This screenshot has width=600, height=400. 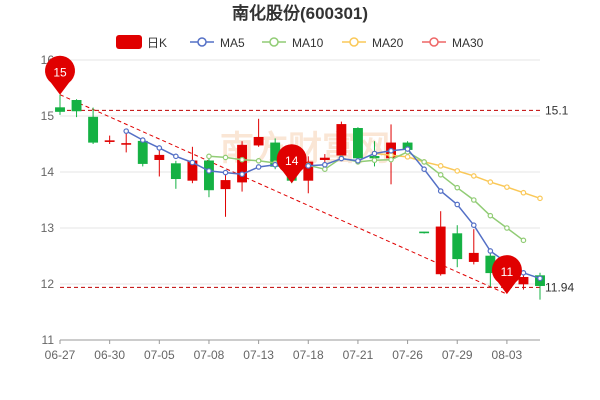 What do you see at coordinates (292, 161) in the screenshot?
I see `pin-marker-label: 14` at bounding box center [292, 161].